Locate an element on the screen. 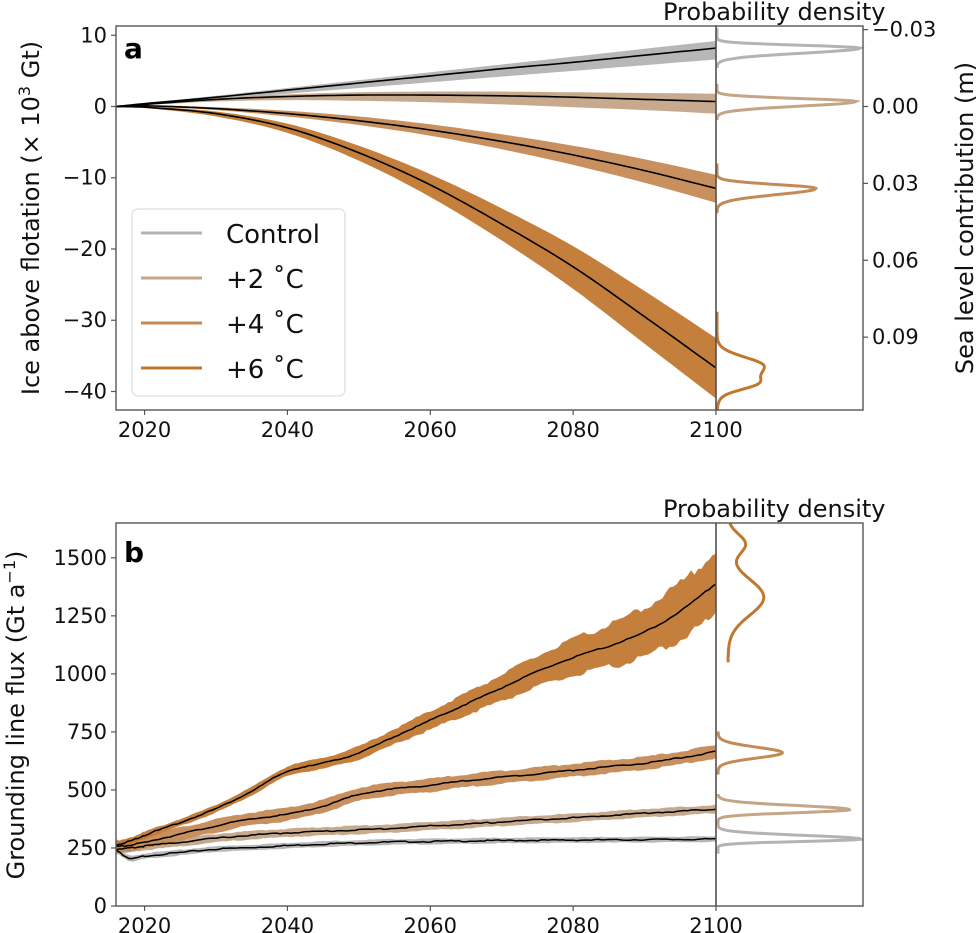 The height and width of the screenshot is (933, 980). panel-b-label: b is located at coordinates (134, 552).